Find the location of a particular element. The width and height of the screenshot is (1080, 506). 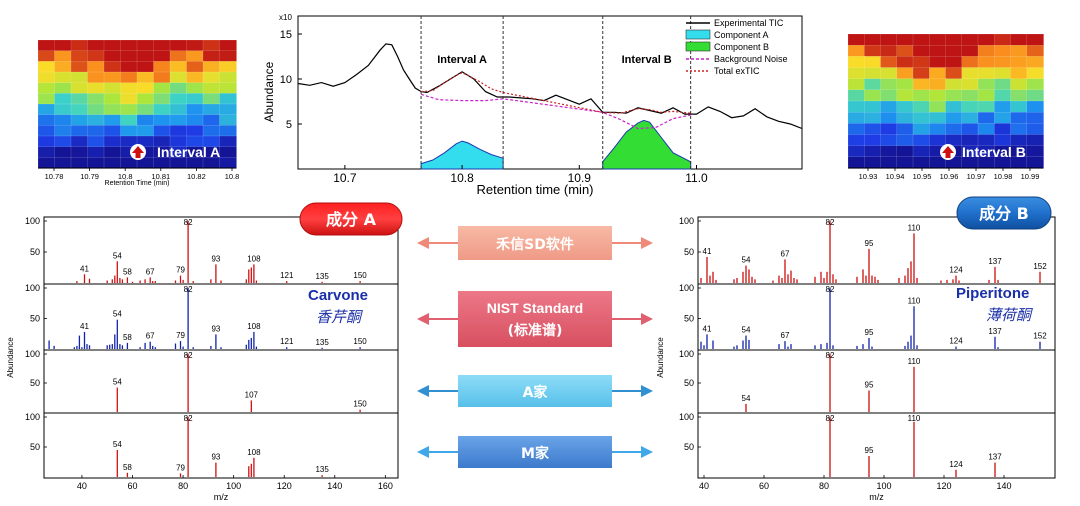

heatmap-tick-label: 10.97 is located at coordinates (976, 176).